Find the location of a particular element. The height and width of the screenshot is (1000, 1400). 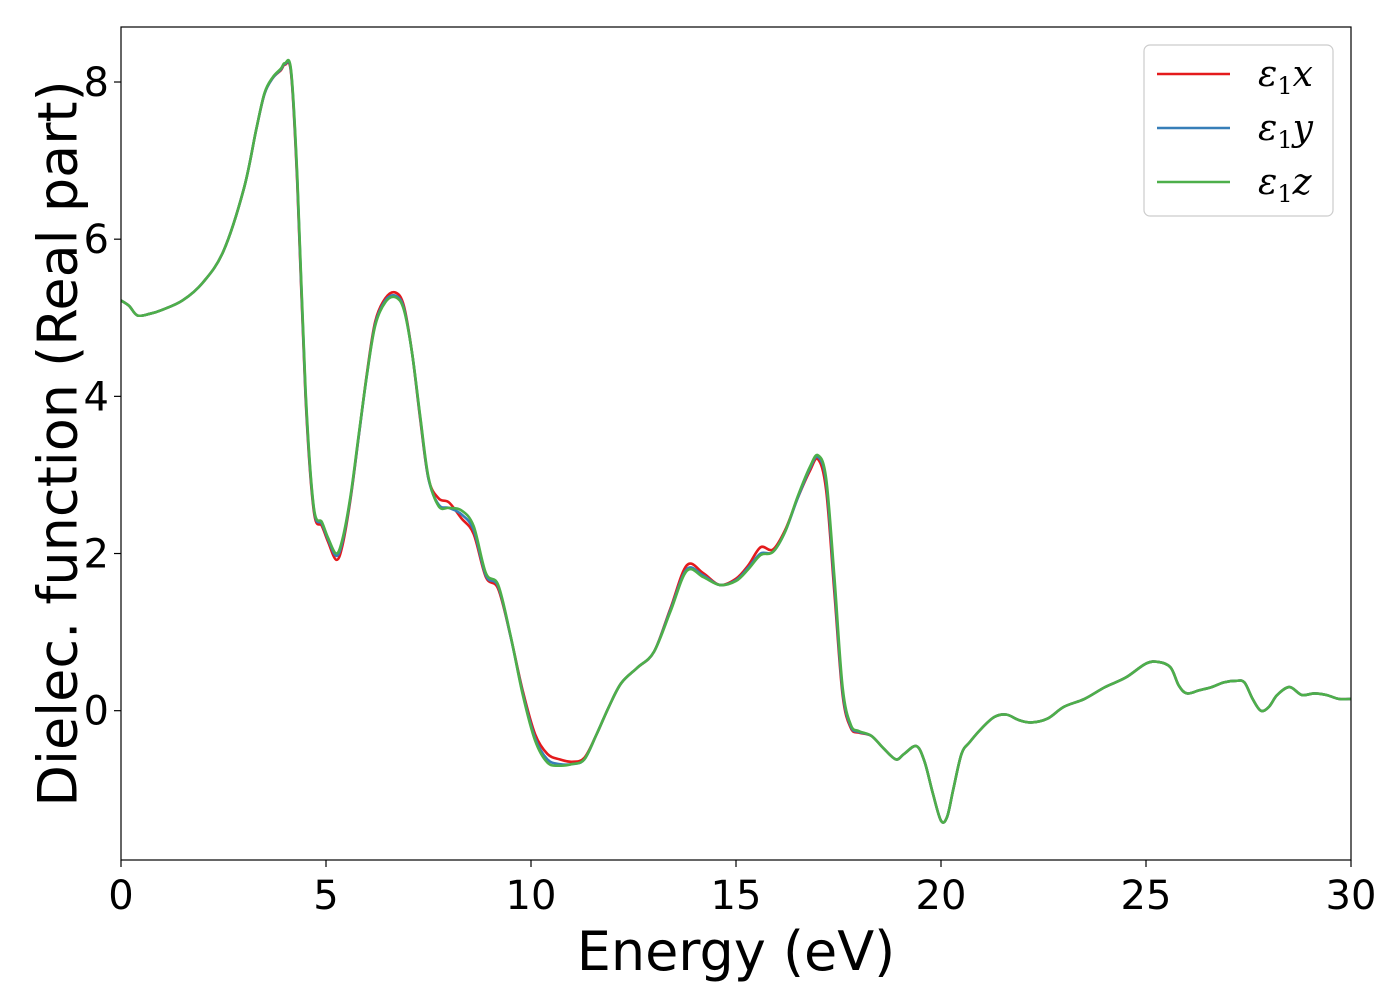

x-tick-label: 10 is located at coordinates (531, 896).